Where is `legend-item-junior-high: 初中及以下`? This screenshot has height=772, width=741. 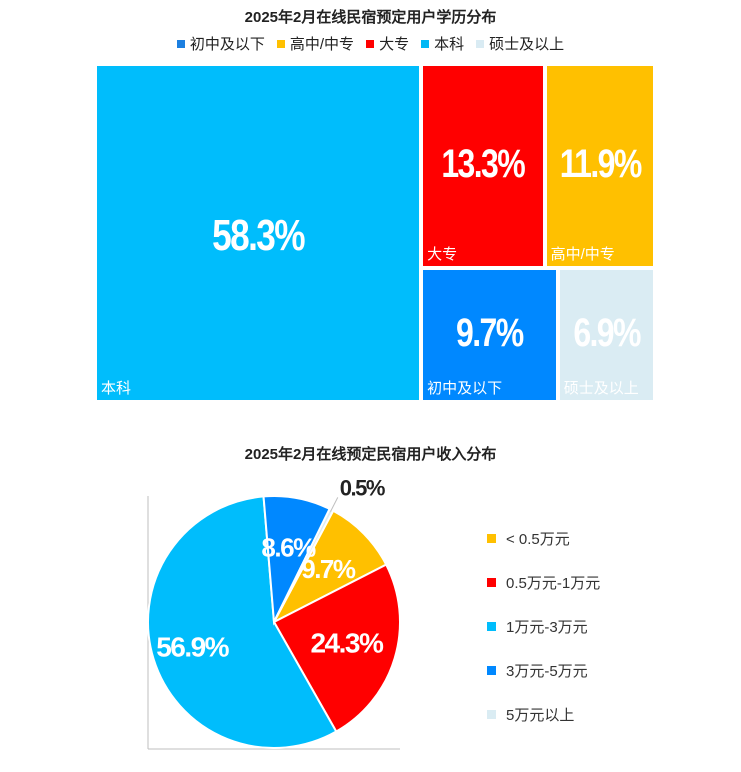 legend-item-junior-high: 初中及以下 is located at coordinates (220, 43).